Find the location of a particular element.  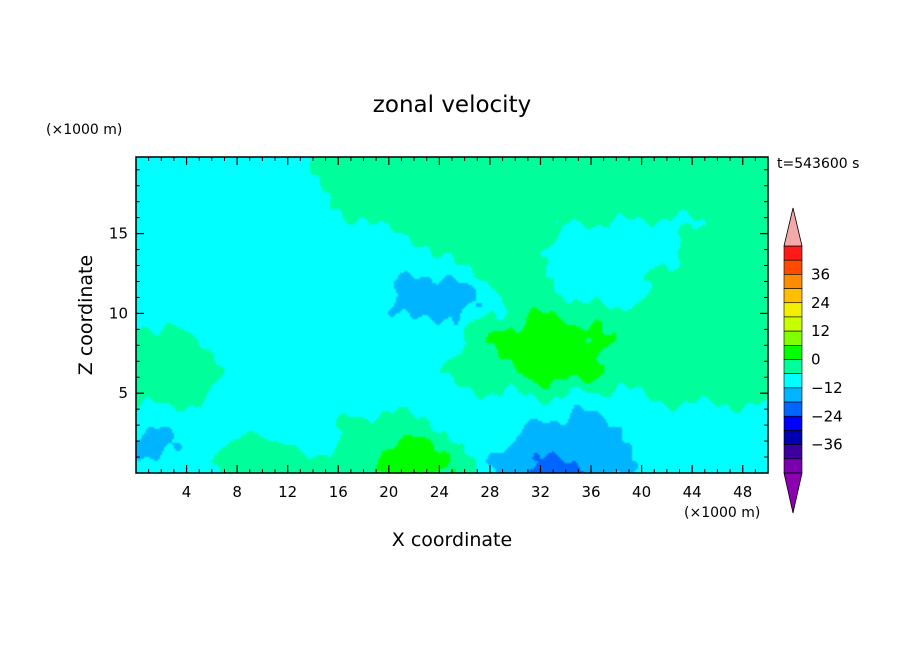

colorbar-tick-label: −36 is located at coordinates (827, 445).